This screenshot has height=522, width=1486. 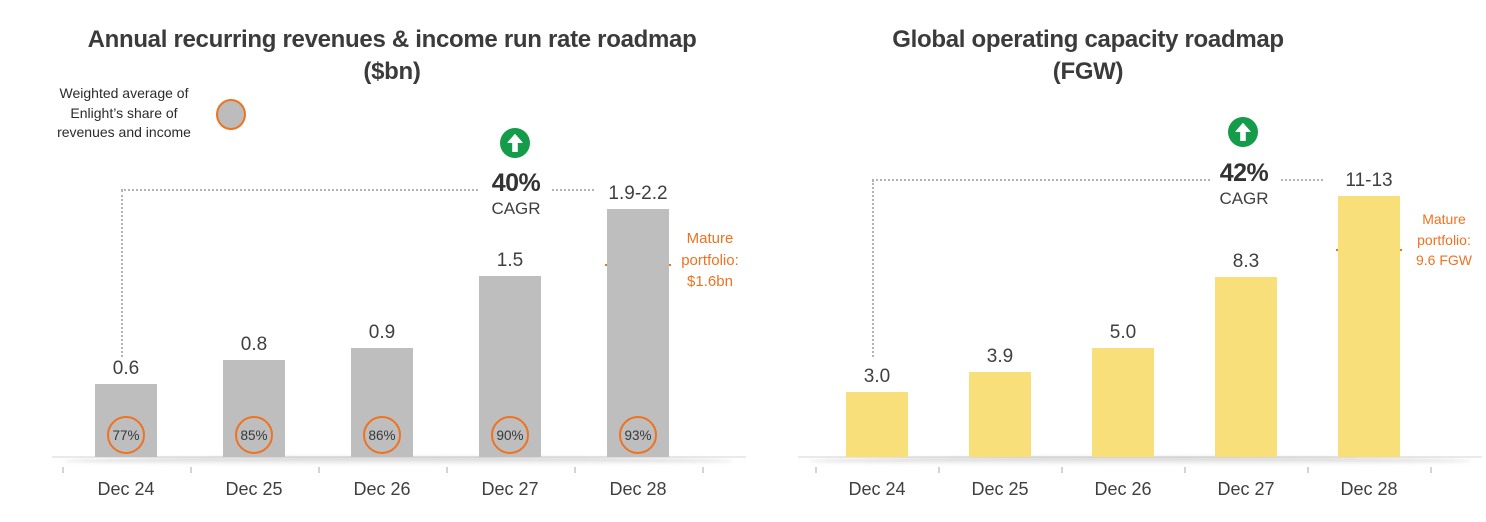 What do you see at coordinates (1000, 356) in the screenshot?
I see `bar-value-label: 3.9` at bounding box center [1000, 356].